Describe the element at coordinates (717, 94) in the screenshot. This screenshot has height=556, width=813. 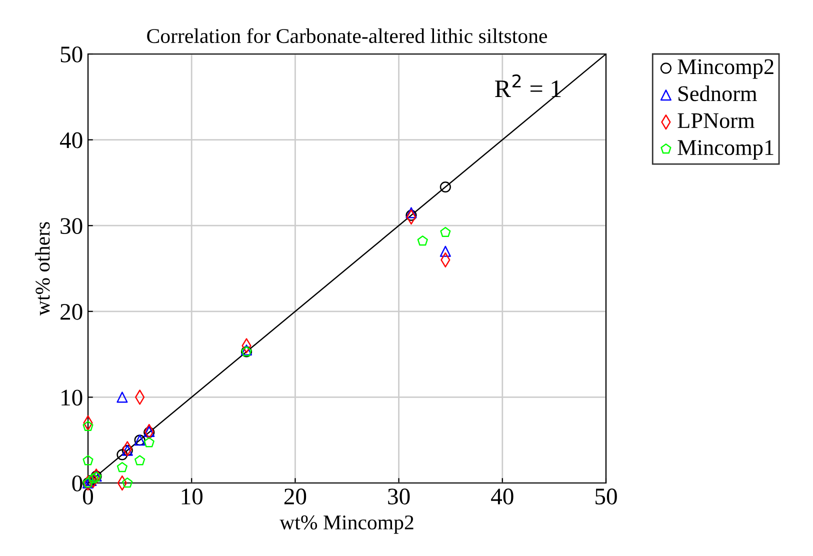
I see `legend-label: Sednorm` at that location.